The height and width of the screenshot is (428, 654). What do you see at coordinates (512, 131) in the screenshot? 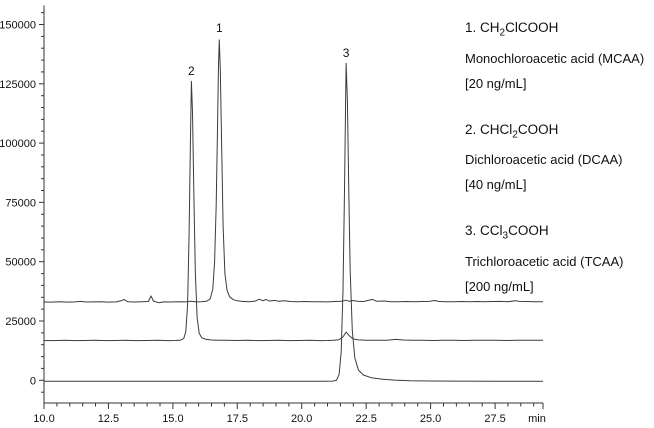
I see `analyte-formula: 2. CHCl2COOH` at bounding box center [512, 131].